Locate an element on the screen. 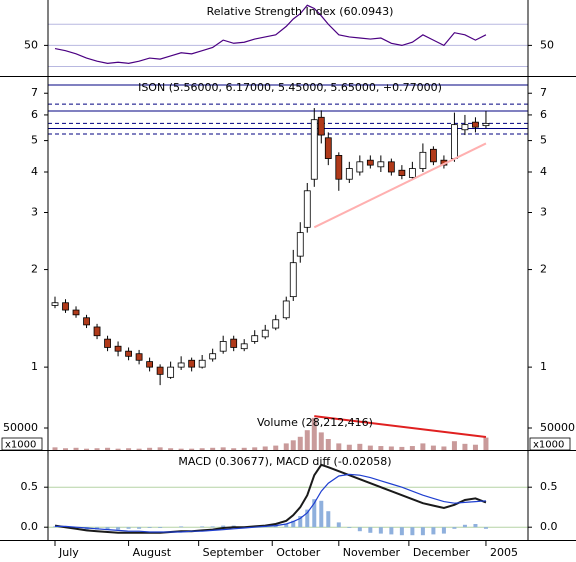 This screenshot has height=562, width=576. panel-title: Relative Strength Index (60.0943) is located at coordinates (300, 11).